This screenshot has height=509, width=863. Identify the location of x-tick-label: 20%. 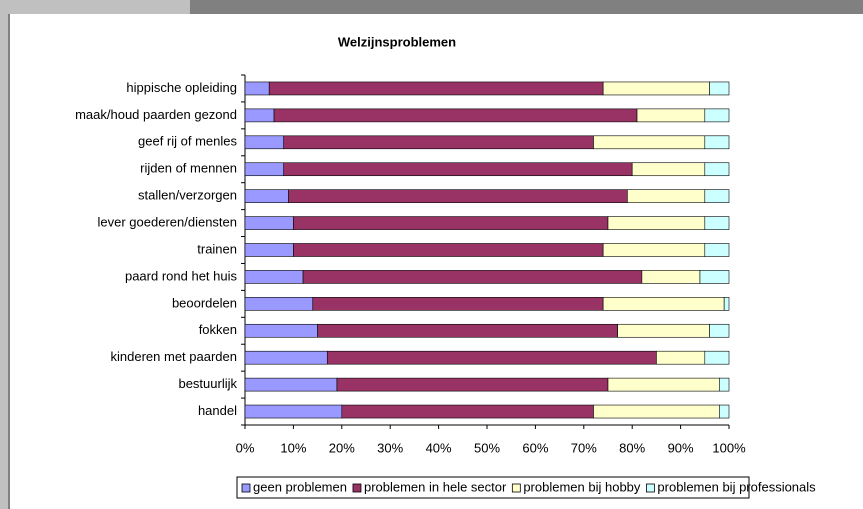
(342, 447).